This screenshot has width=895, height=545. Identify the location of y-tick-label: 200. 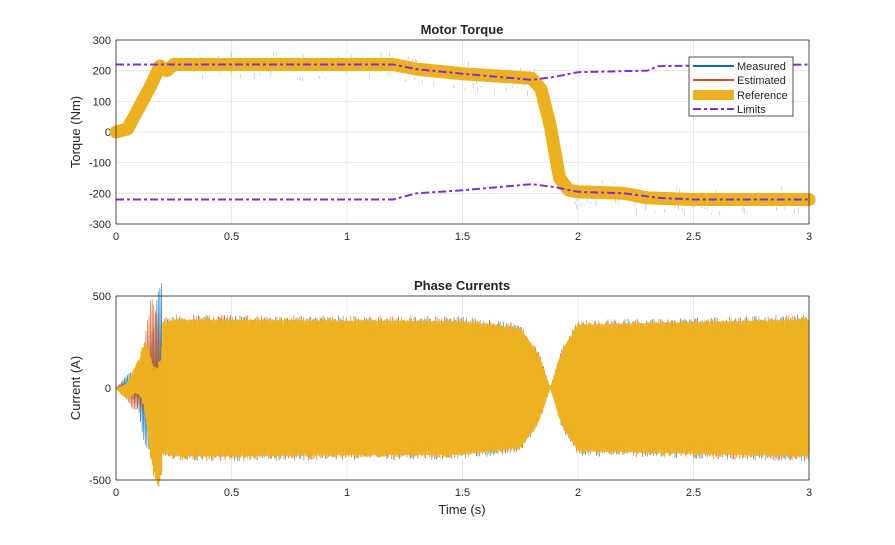
(102, 72).